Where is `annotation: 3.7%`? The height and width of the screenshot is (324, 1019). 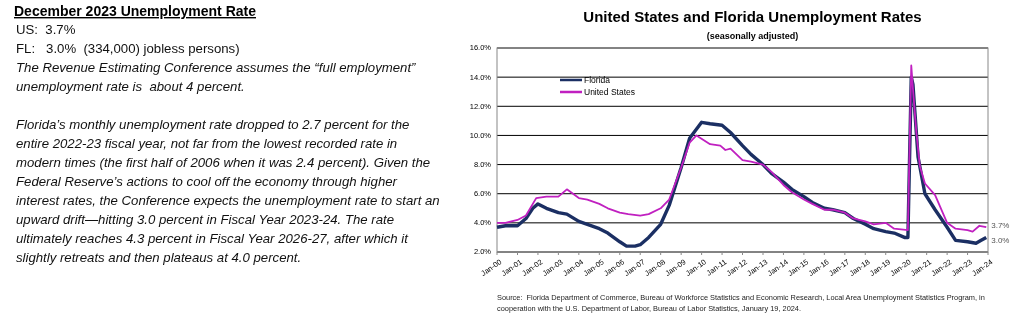
annotation: 3.7% is located at coordinates (1000, 226).